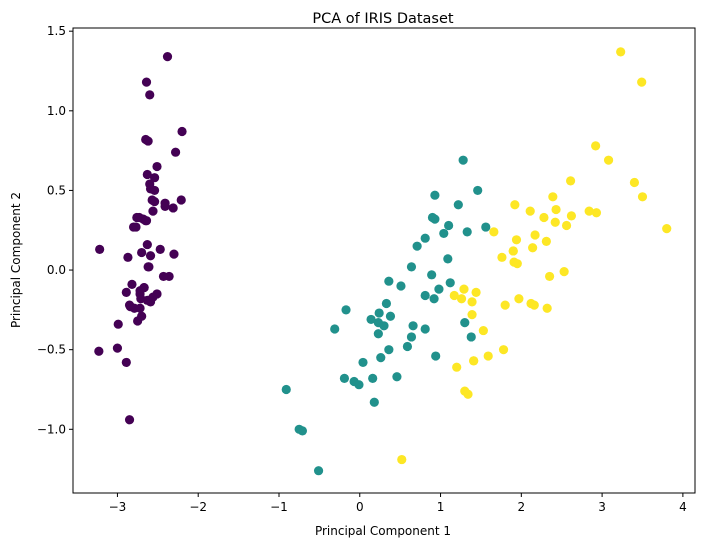  Describe the element at coordinates (198, 507) in the screenshot. I see `x-tick-label: −2` at that location.